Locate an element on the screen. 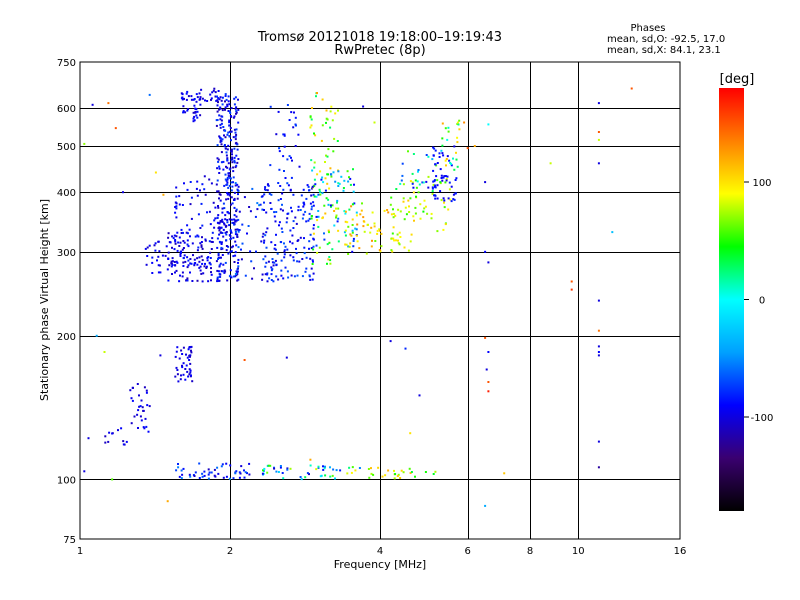 This screenshot has height=600, width=800. x-tick-label: 2 is located at coordinates (230, 551).